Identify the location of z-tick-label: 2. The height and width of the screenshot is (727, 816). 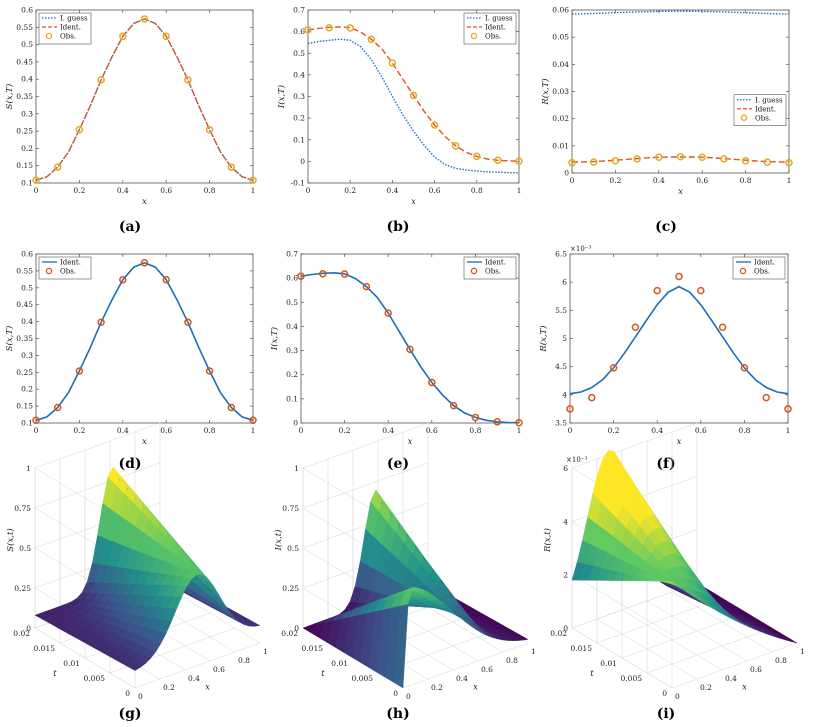
(565, 575).